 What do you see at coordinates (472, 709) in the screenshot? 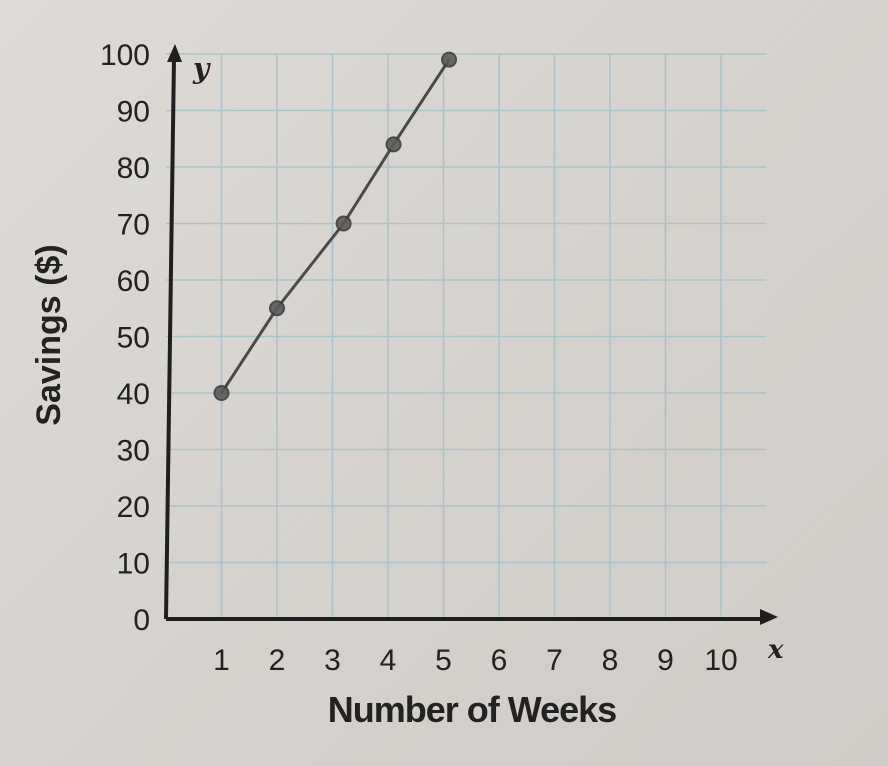
I see `x-axis-label: Number of Weeks` at bounding box center [472, 709].